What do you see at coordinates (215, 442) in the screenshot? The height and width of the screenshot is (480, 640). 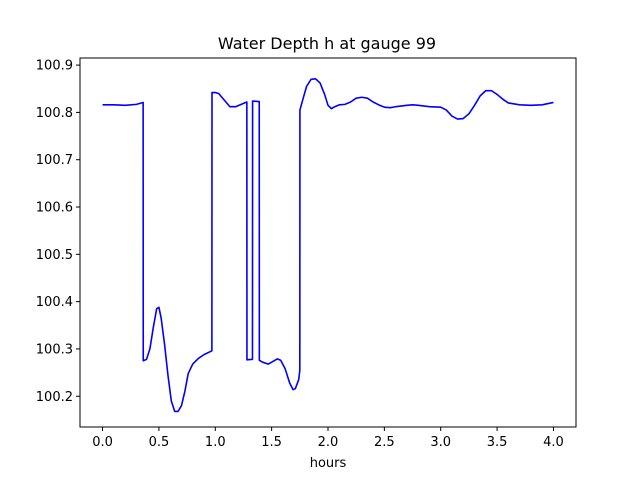 I see `x-tick-label: 1.0` at bounding box center [215, 442].